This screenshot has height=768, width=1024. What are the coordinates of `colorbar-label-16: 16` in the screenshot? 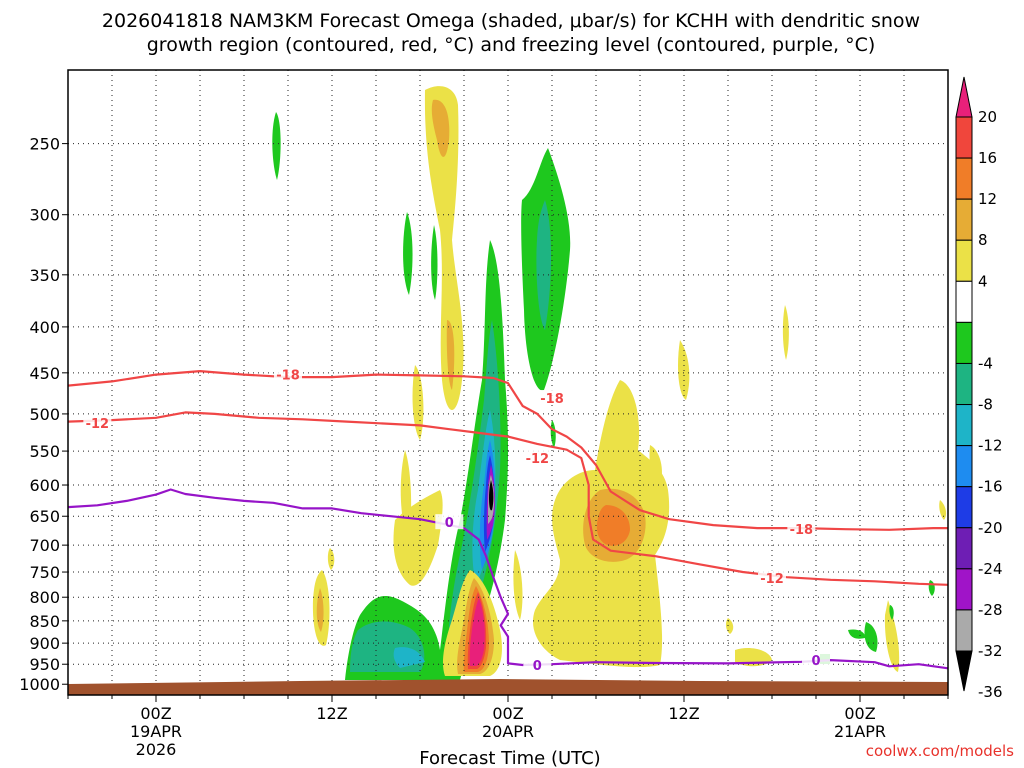 It's located at (987, 158).